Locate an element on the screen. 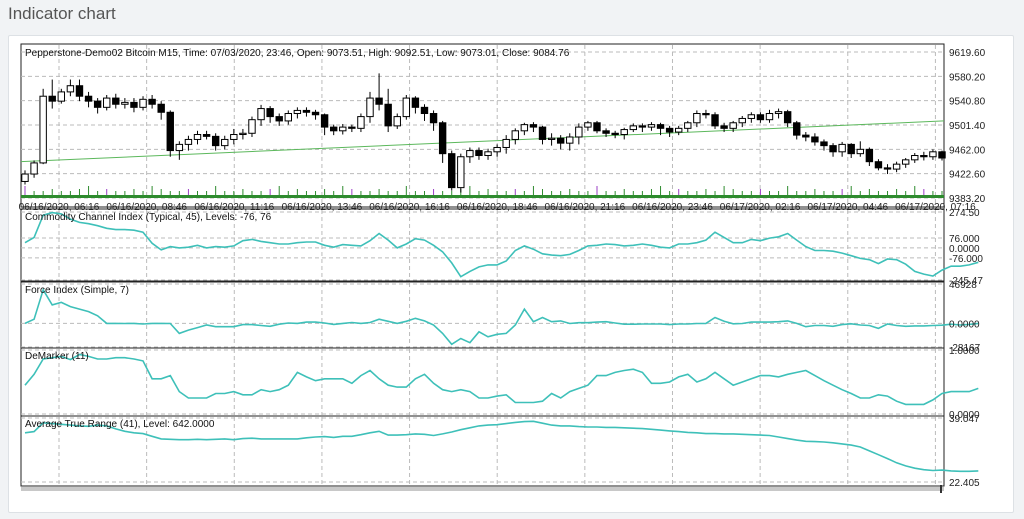  x-tick-label: 06/16/2020, 13:46 is located at coordinates (322, 207).